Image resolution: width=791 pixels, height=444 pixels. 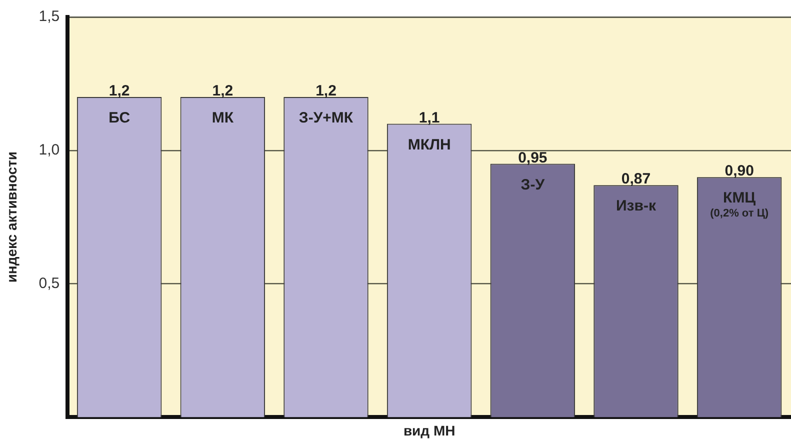 What do you see at coordinates (429, 117) in the screenshot?
I see `data-label: 1,1` at bounding box center [429, 117].